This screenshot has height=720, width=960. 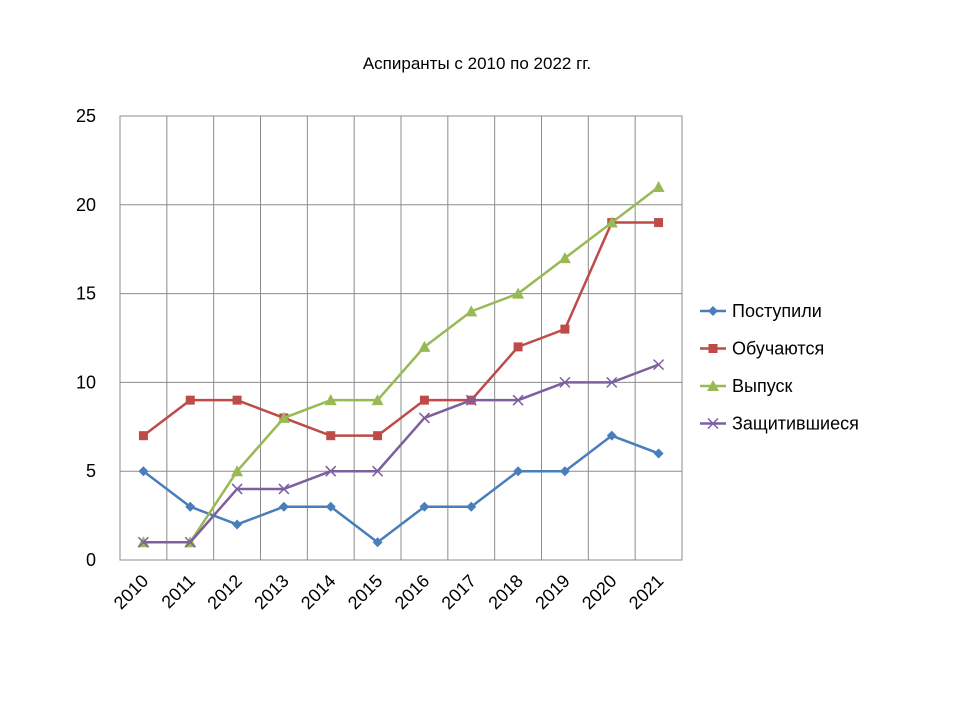 I want to click on legend-item: Поступили, so click(x=761, y=311).